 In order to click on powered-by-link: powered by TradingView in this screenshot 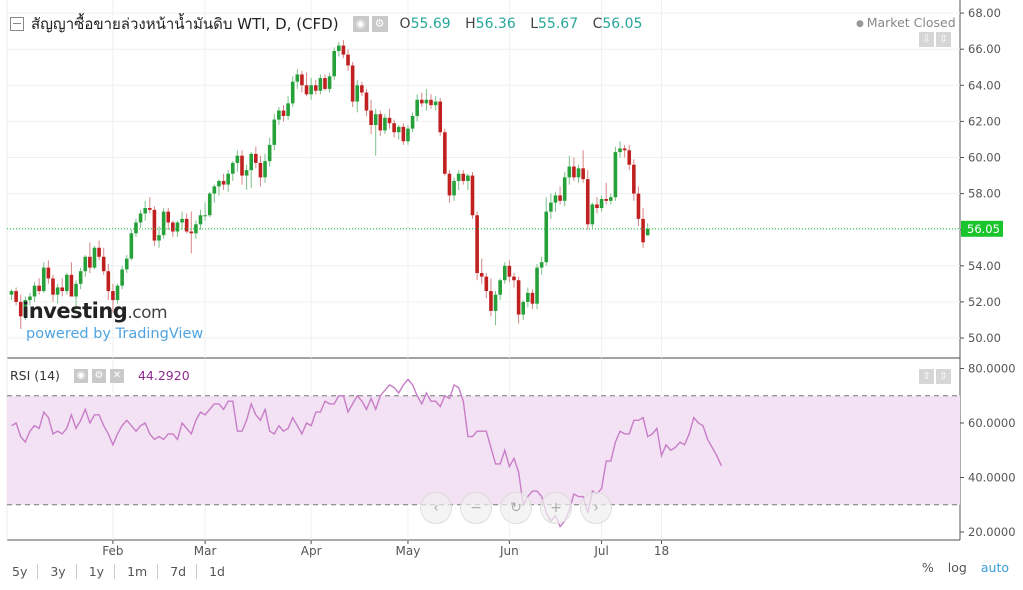, I will do `click(115, 334)`.